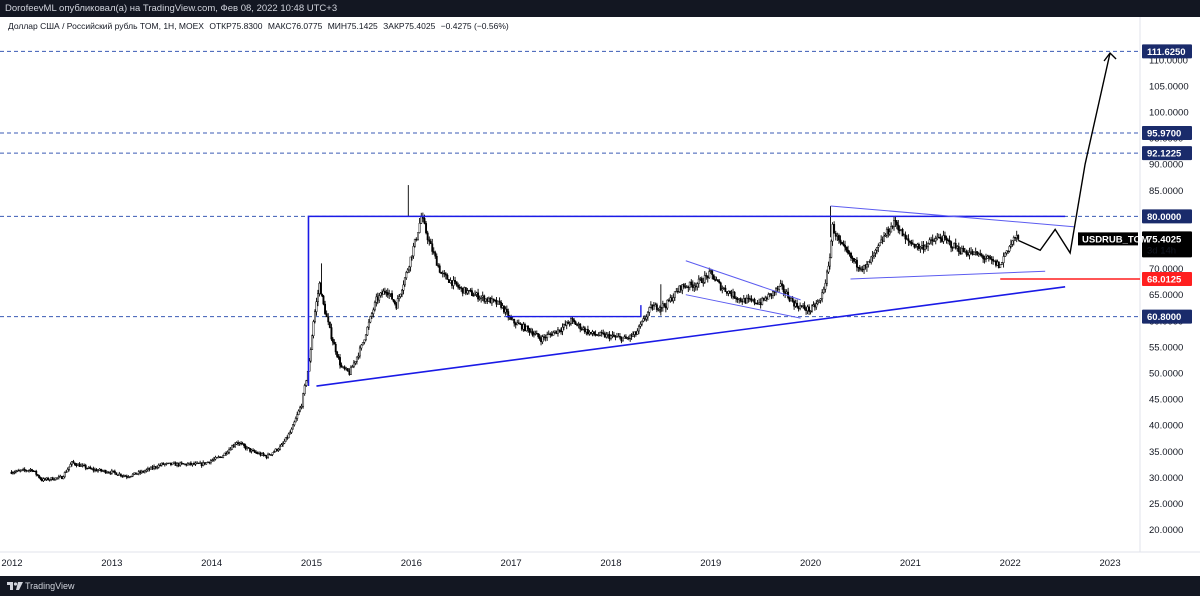 The width and height of the screenshot is (1200, 596). I want to click on level-price-tag-label: 92.1225, so click(1164, 154).